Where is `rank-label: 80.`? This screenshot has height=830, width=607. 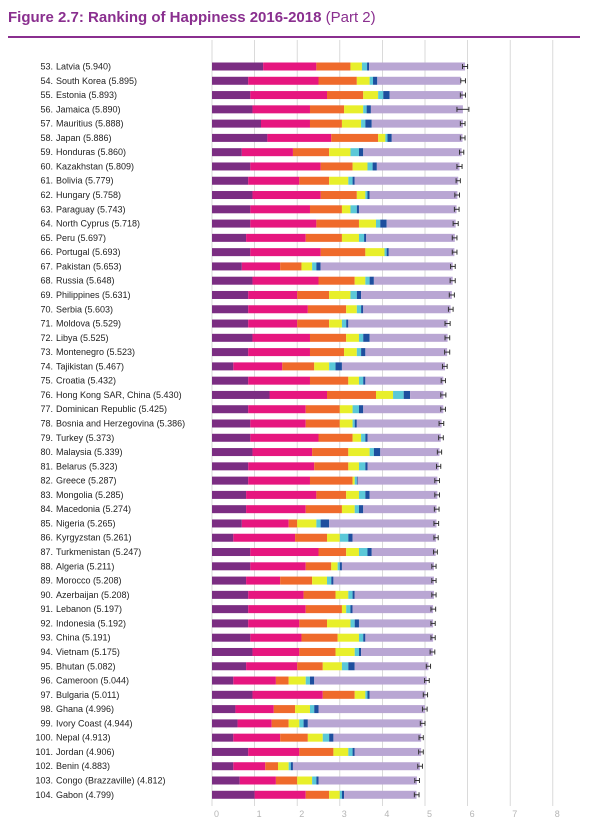 rank-label: 80. is located at coordinates (46, 452).